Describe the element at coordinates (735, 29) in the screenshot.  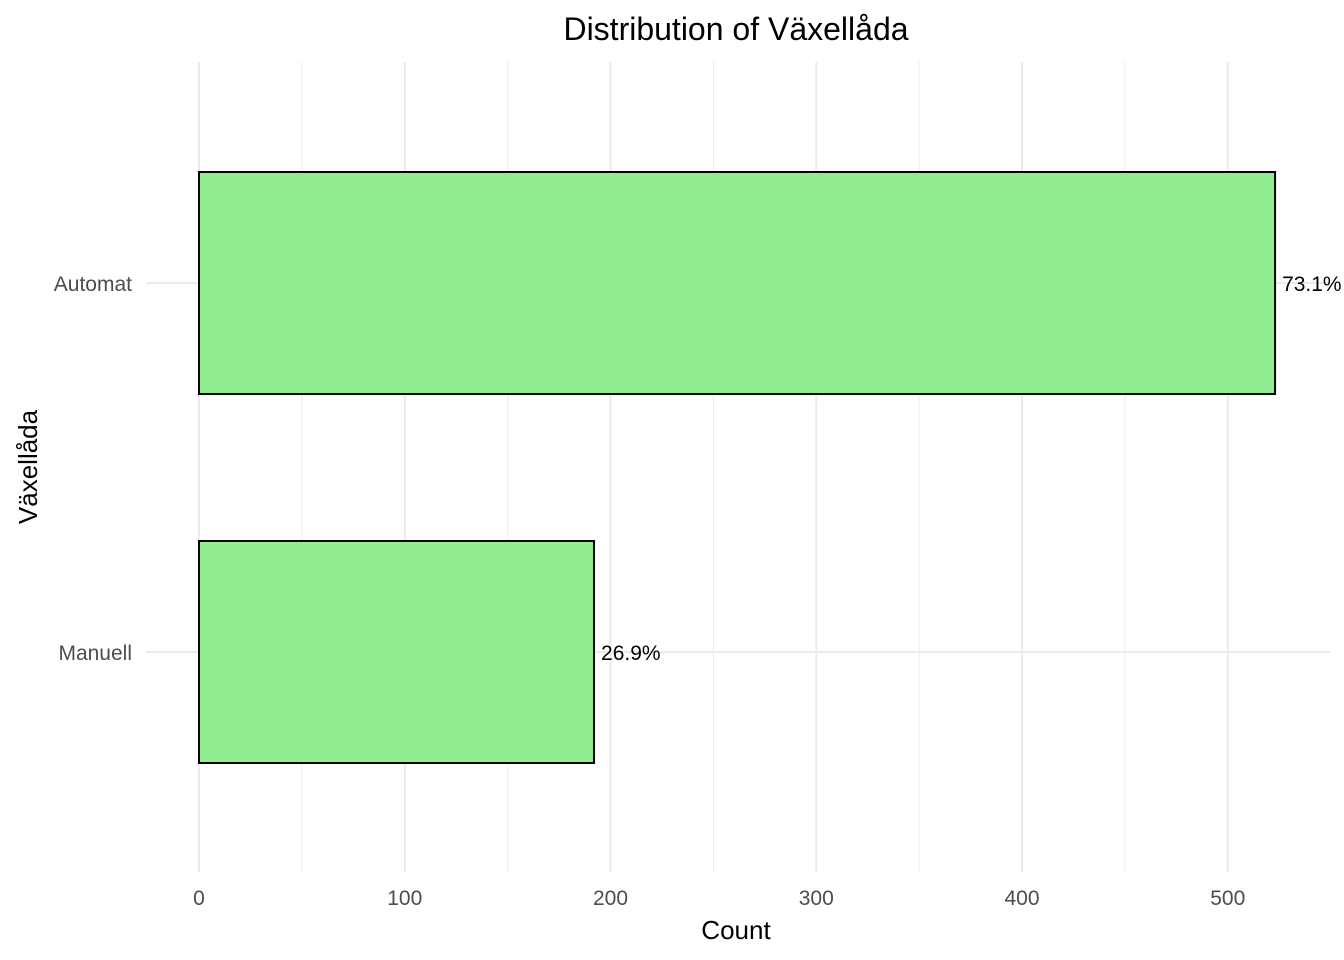
I see `chart-title: Distribution of Växellåda` at that location.